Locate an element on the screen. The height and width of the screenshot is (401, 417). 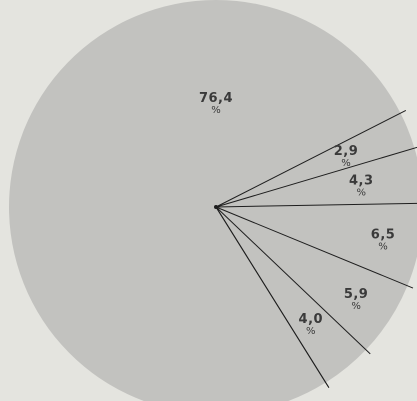
slice-value-label: 4,3 is located at coordinates (361, 181).